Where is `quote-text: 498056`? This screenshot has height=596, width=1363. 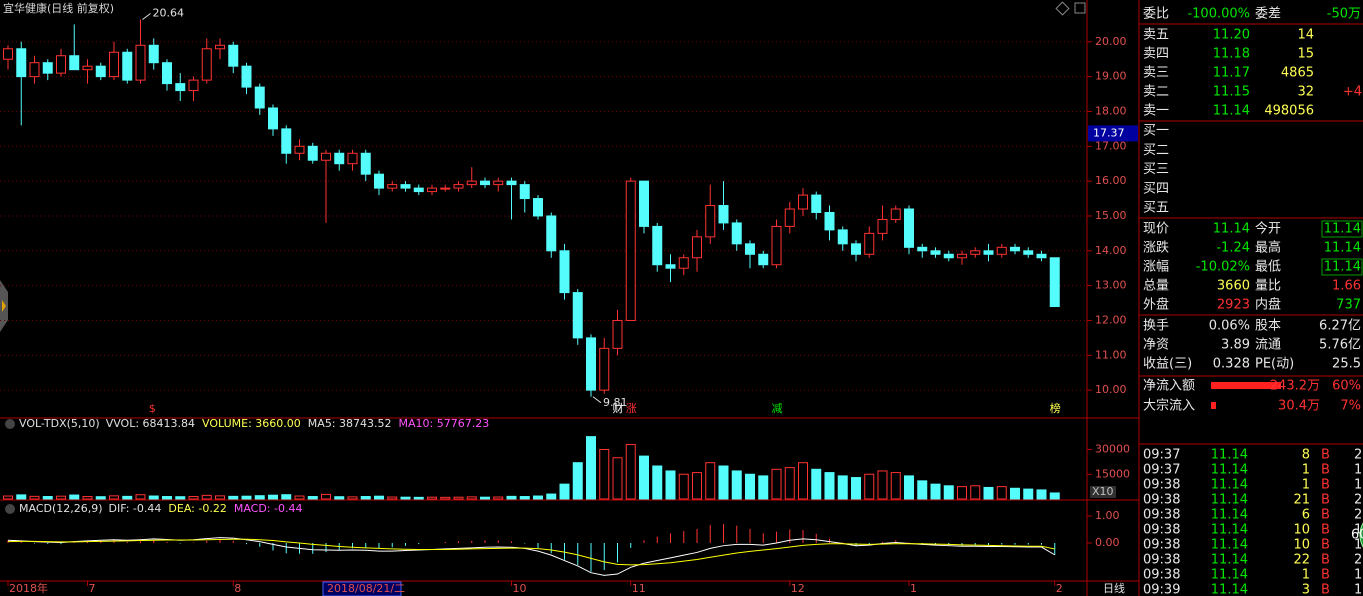 quote-text: 498056 is located at coordinates (1289, 111).